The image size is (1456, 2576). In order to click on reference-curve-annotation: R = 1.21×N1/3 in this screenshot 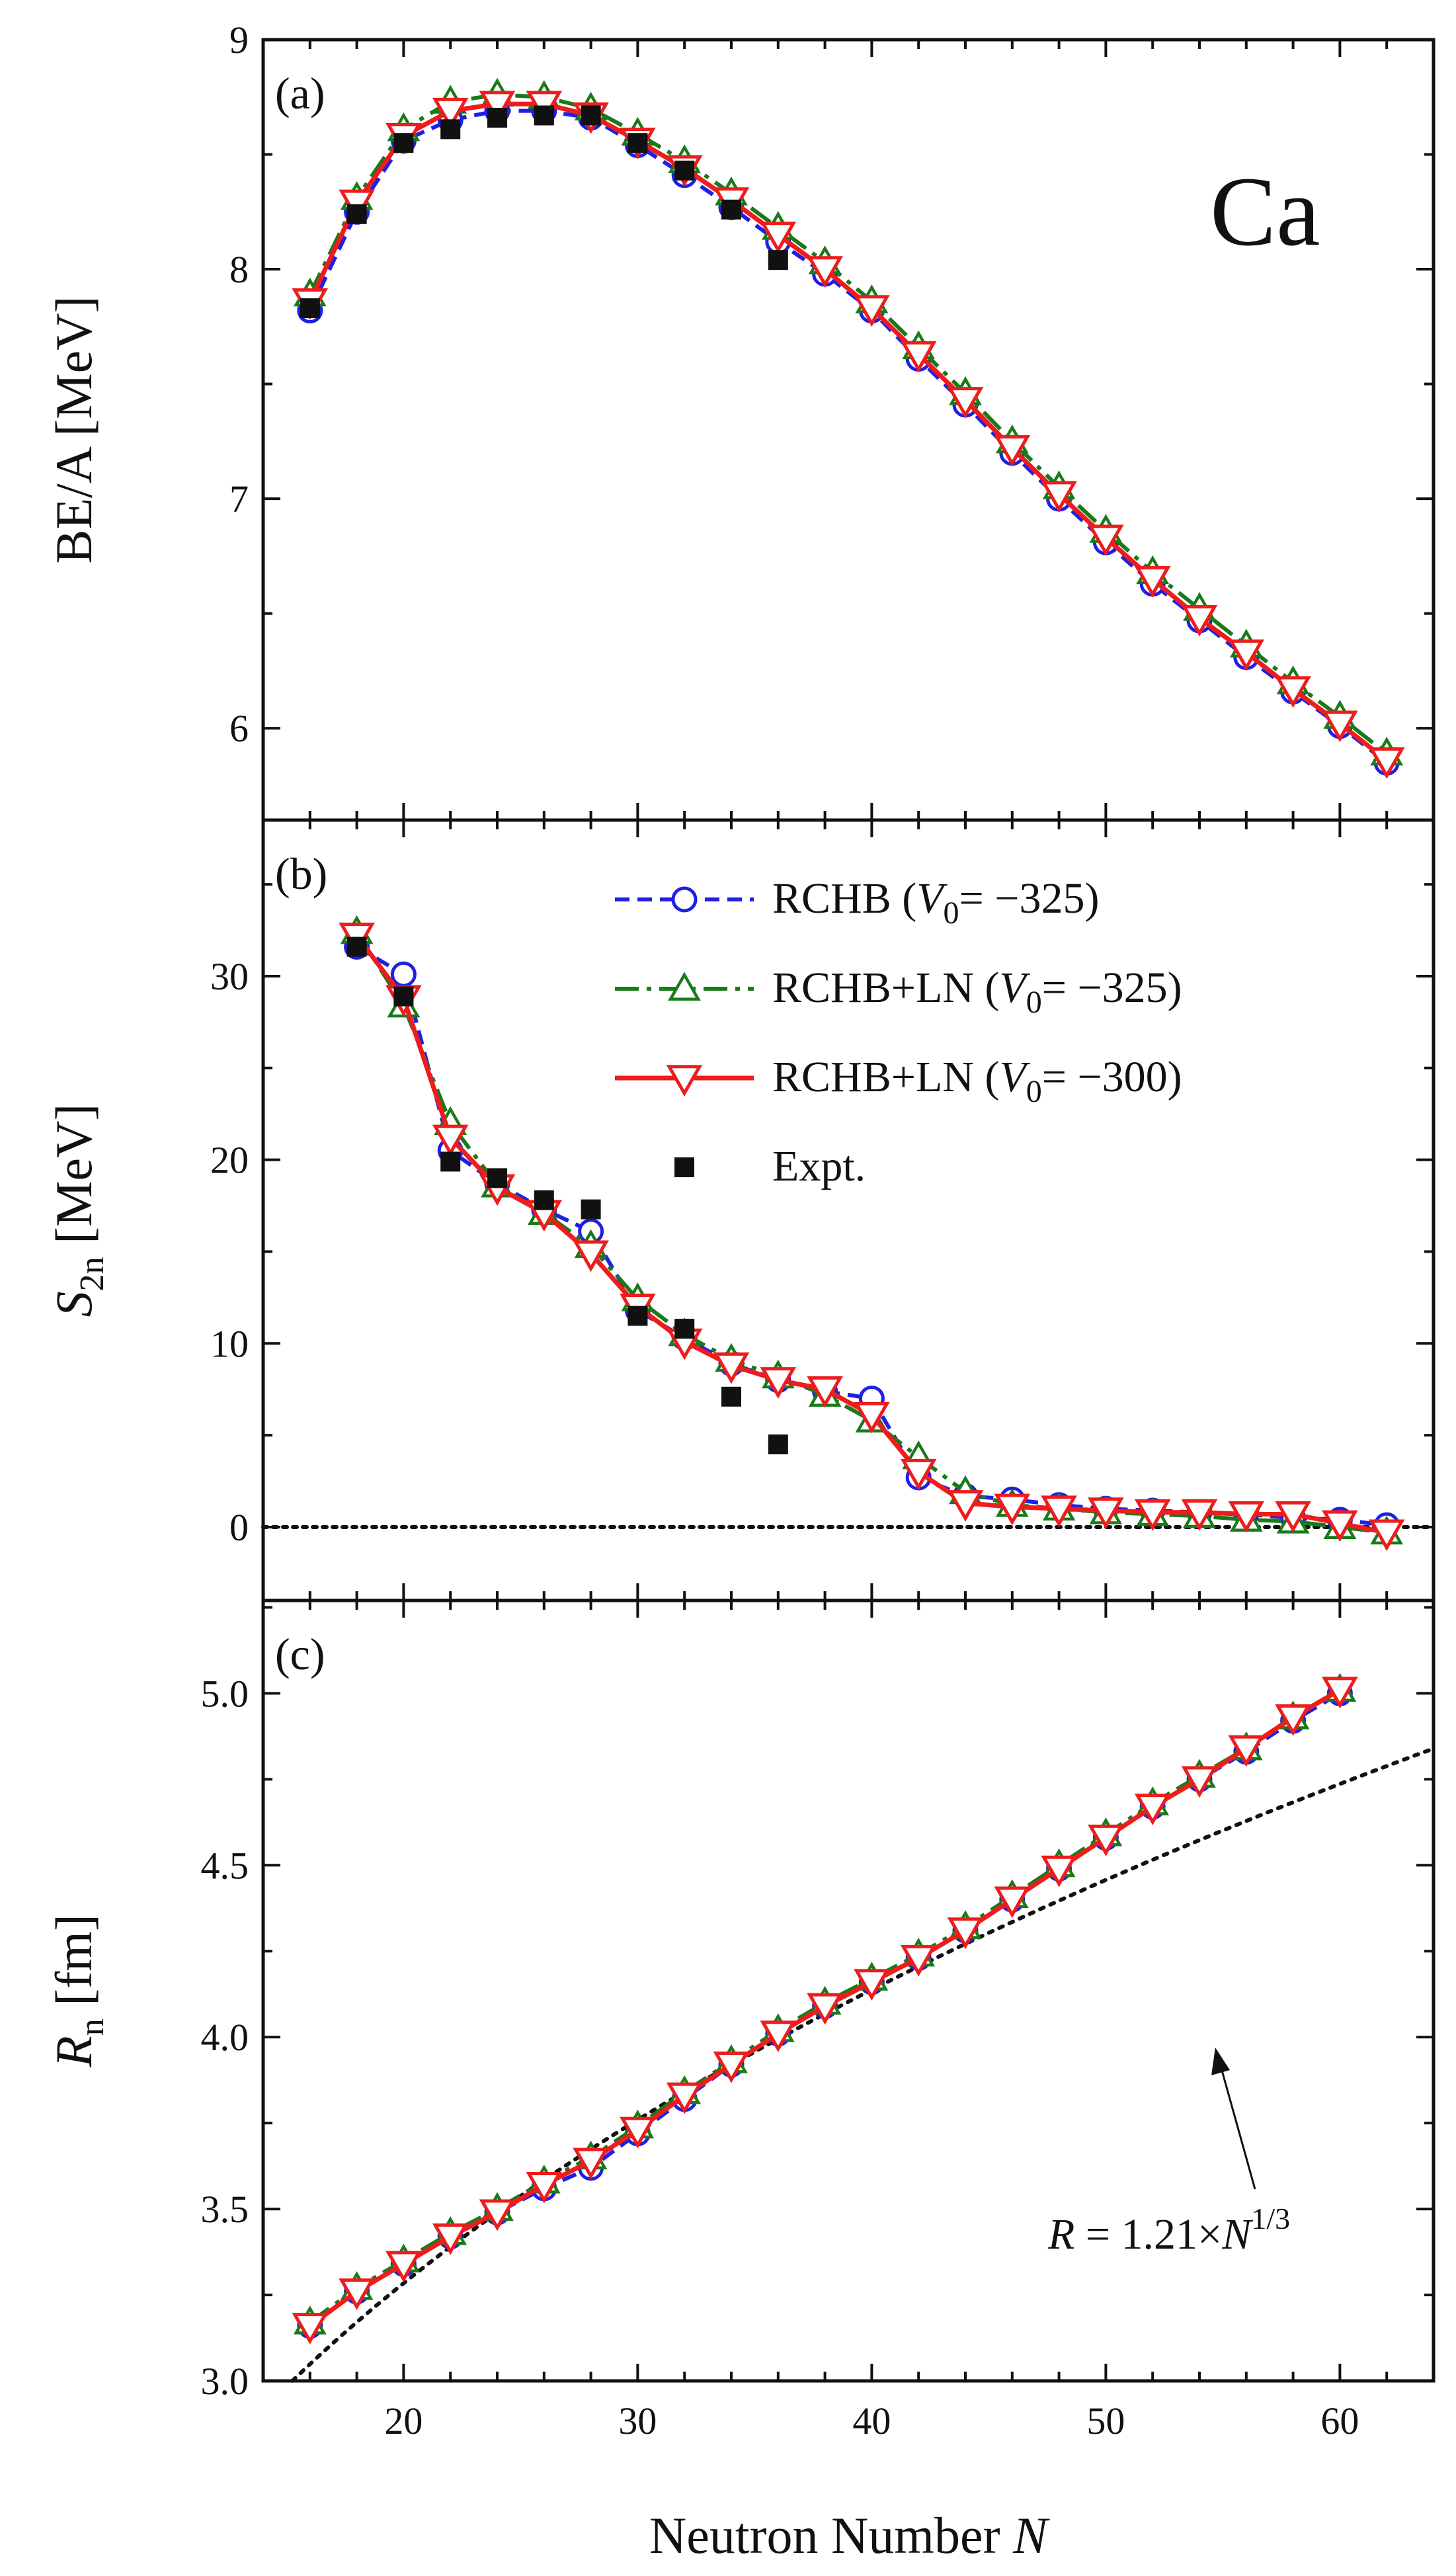, I will do `click(1168, 2230)`.